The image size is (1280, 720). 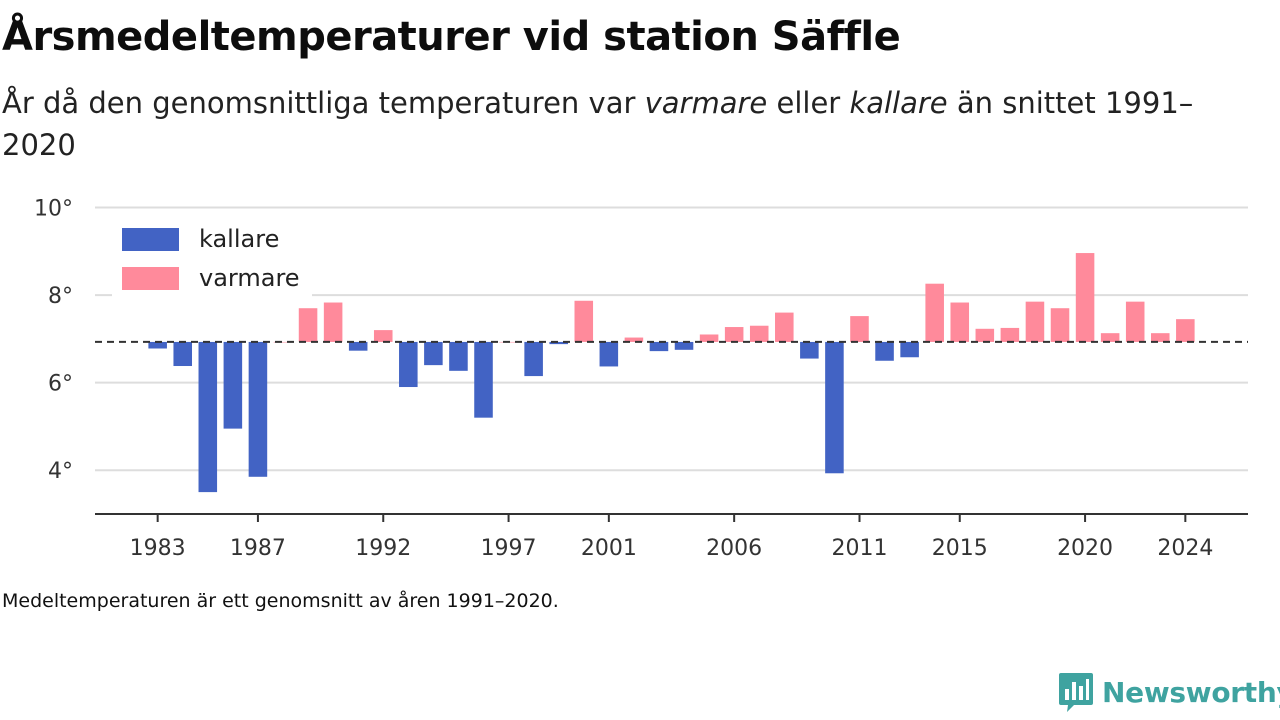 What do you see at coordinates (1185, 330) in the screenshot?
I see `bar-2024` at bounding box center [1185, 330].